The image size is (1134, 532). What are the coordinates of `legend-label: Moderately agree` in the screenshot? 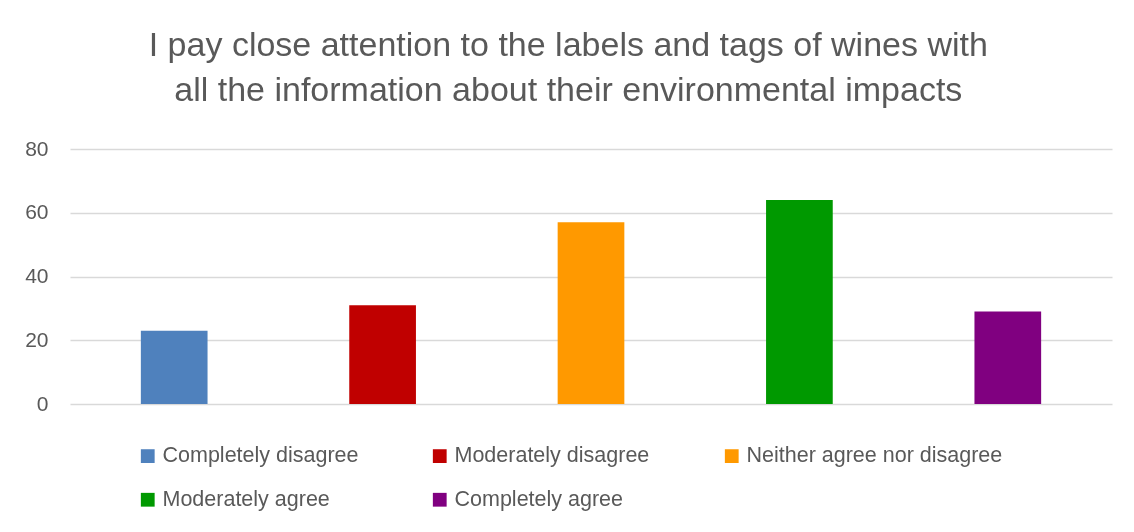 It's located at (246, 498).